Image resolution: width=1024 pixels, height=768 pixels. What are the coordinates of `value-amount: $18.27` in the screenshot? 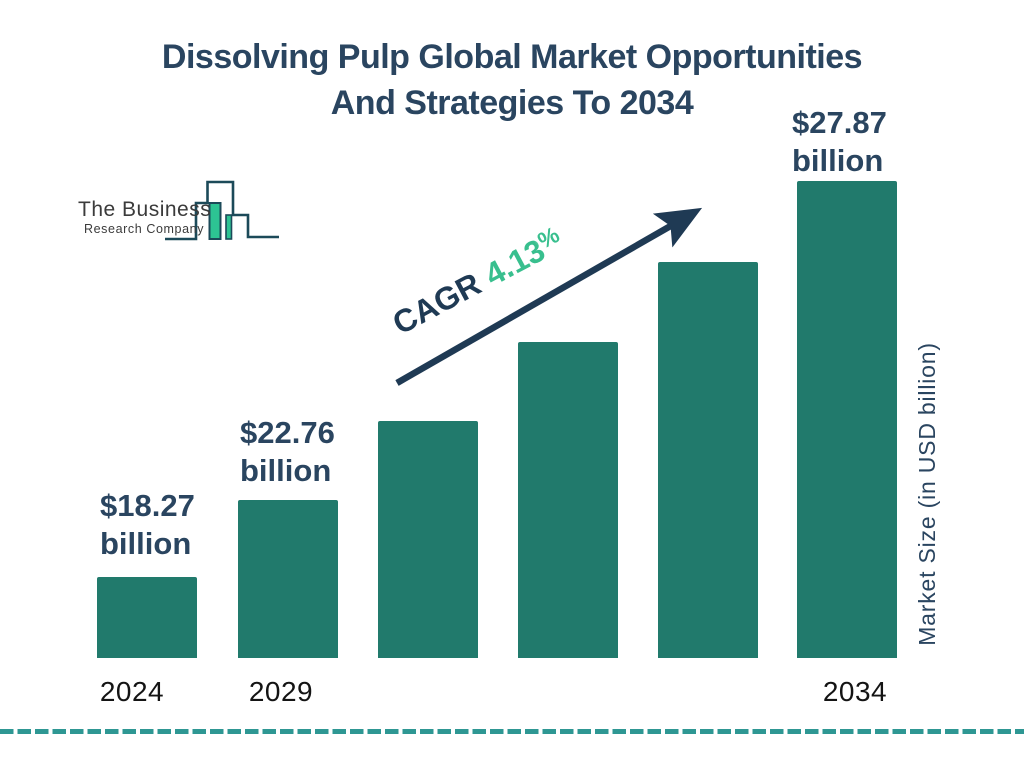 It's located at (147, 505).